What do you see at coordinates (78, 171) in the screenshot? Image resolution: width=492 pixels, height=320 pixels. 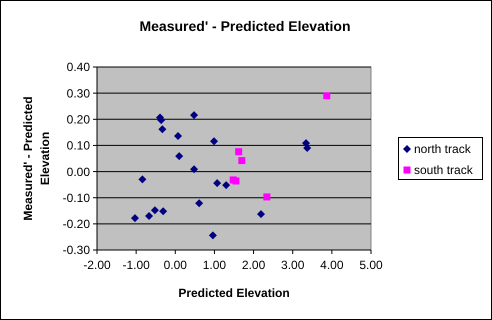 I see `y-tick-label: 0.00` at bounding box center [78, 171].